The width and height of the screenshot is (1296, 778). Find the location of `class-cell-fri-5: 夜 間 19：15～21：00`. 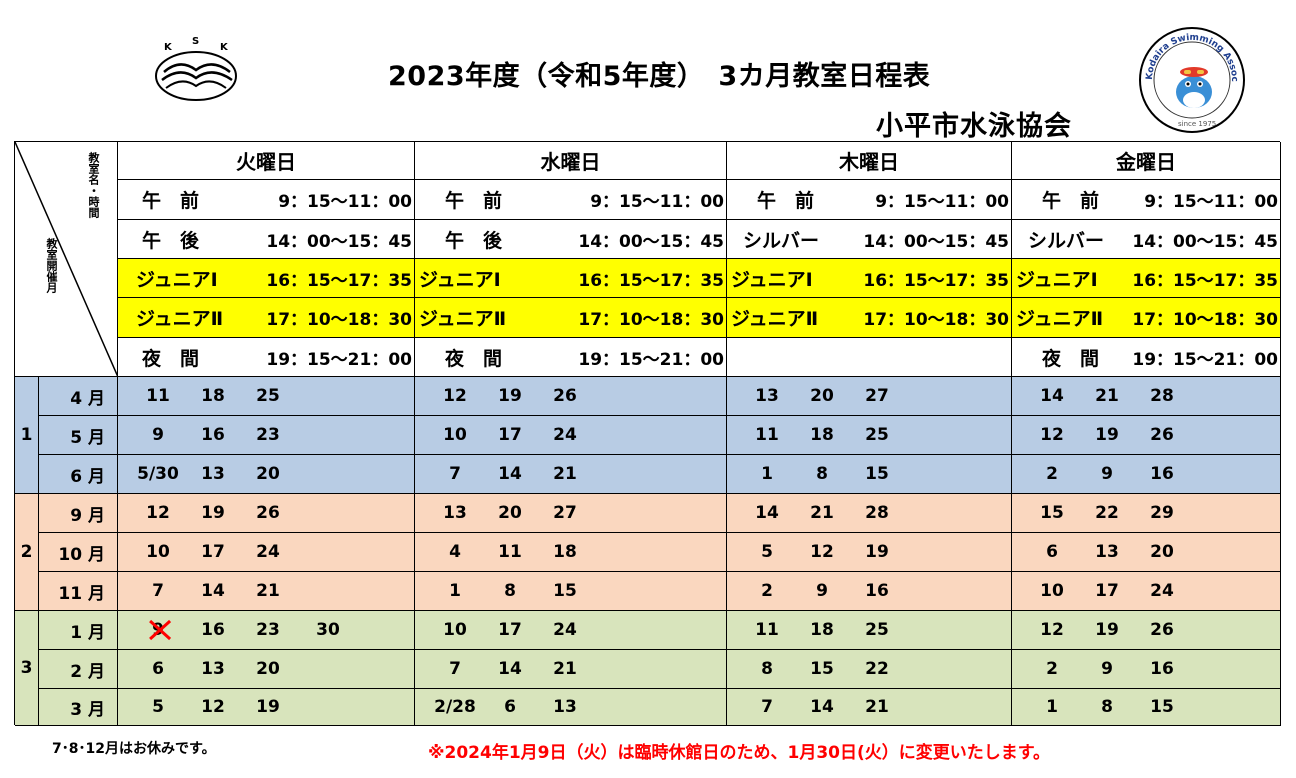

class-cell-fri-5: 夜 間 19：15～21：00 is located at coordinates (1146, 357).